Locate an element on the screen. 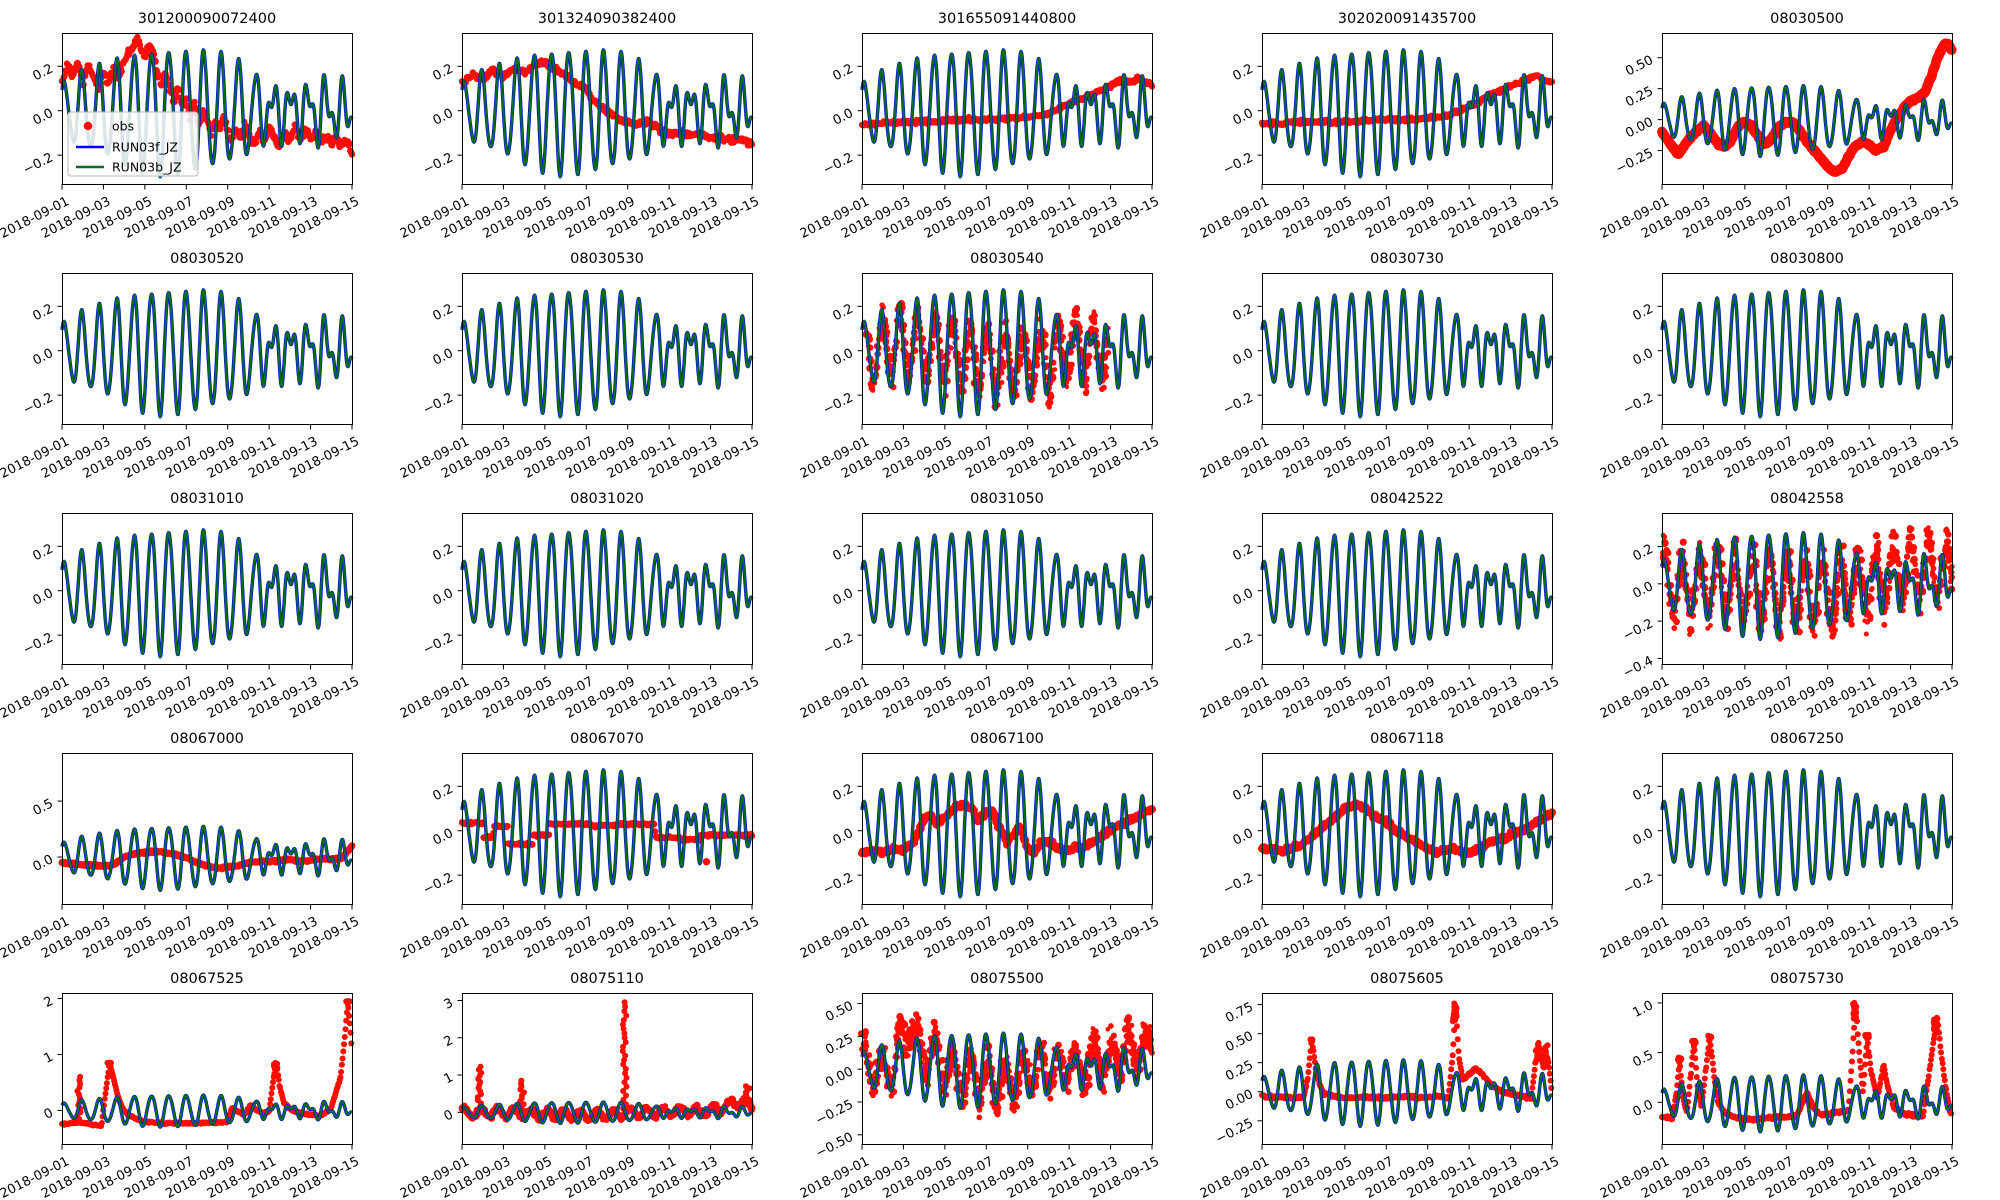 This screenshot has height=1200, width=2000. legend: obs RUN03f_JZ RUN03b_JZ is located at coordinates (133, 144).